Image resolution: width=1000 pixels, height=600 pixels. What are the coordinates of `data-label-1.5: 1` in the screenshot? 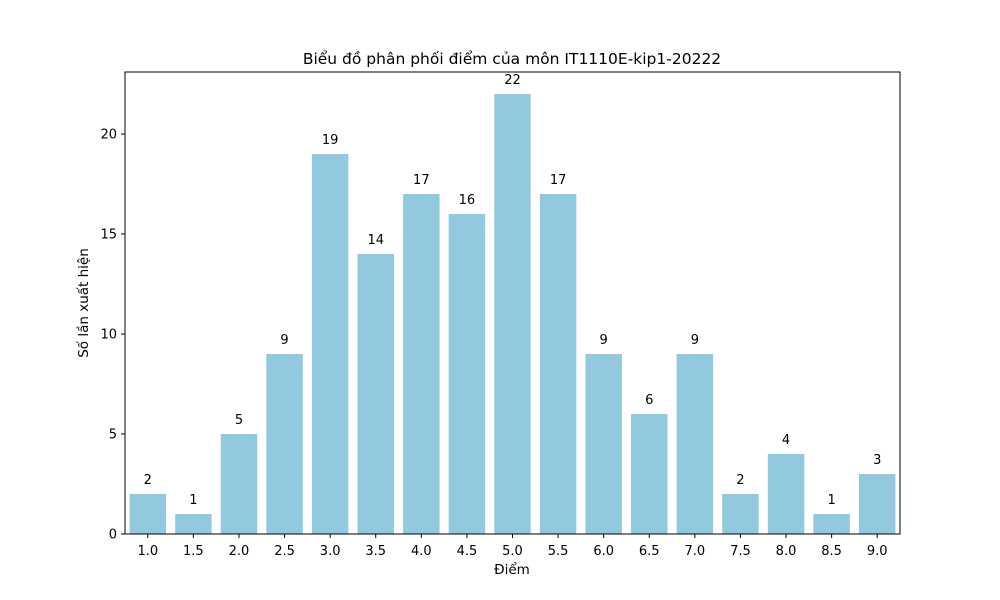 It's located at (193, 500).